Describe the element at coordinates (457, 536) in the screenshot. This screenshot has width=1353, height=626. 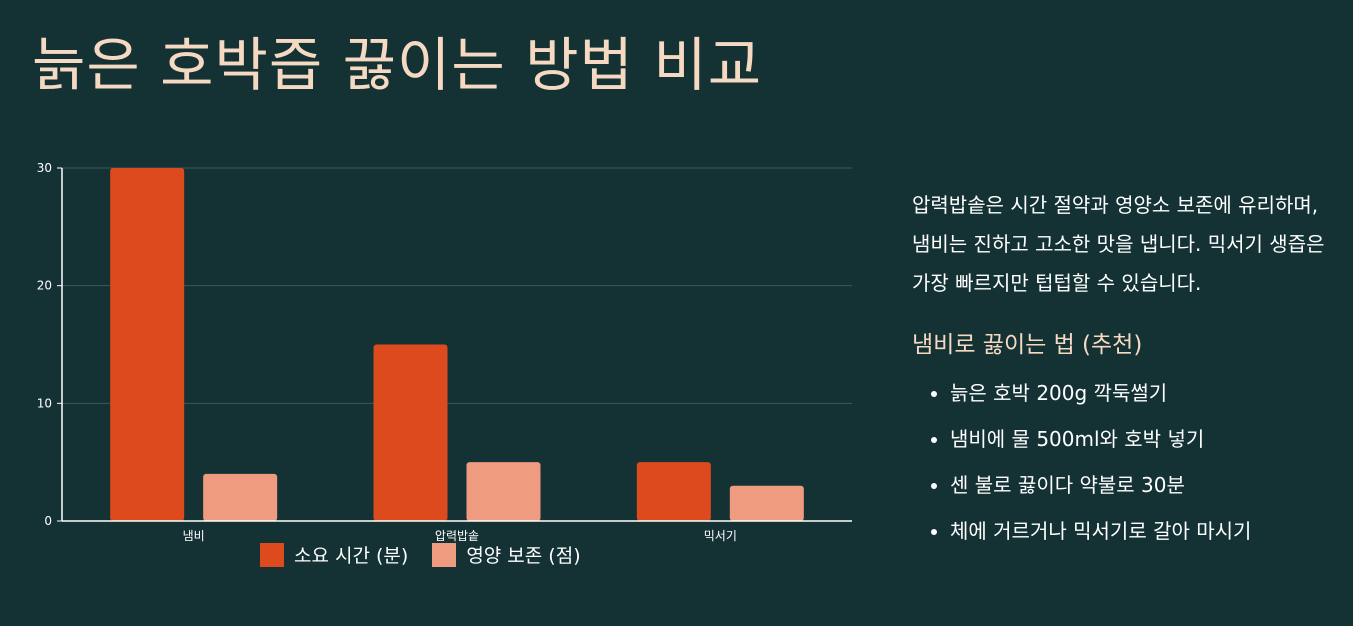
I see `x-tick-label: 압력밥솥` at that location.